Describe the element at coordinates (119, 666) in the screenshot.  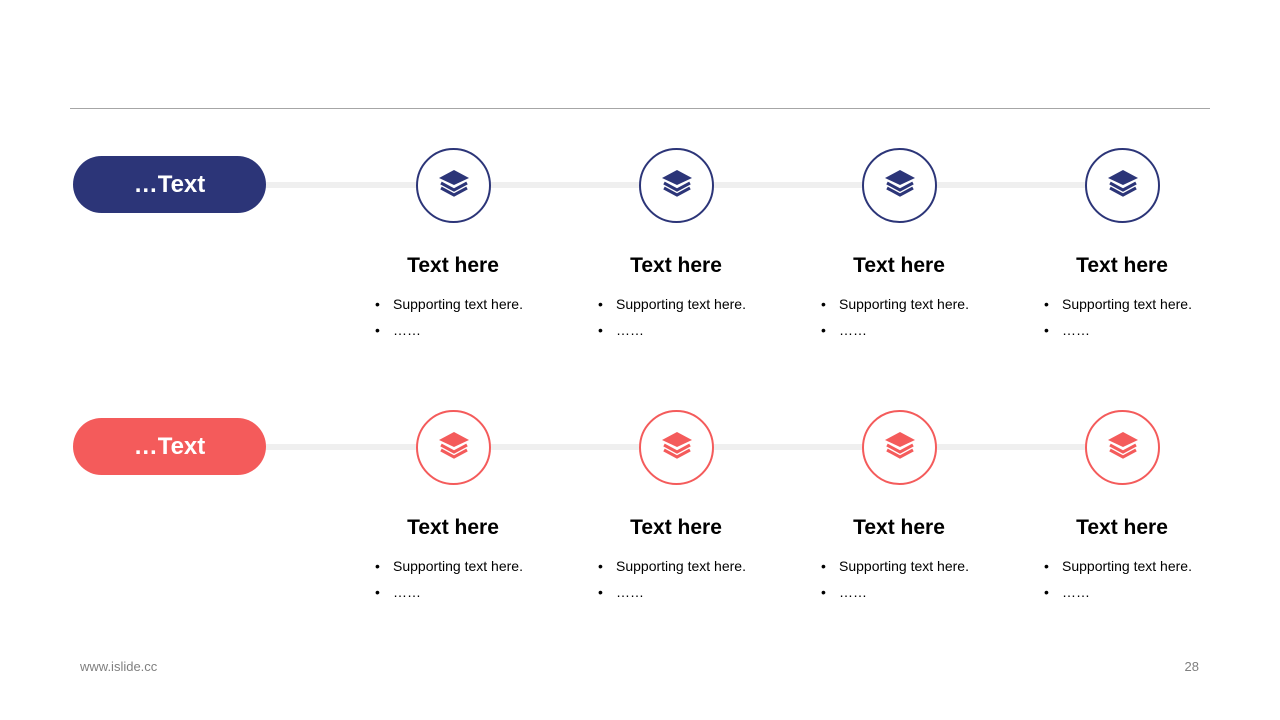
I see `footer-website: www.islide.cc` at that location.